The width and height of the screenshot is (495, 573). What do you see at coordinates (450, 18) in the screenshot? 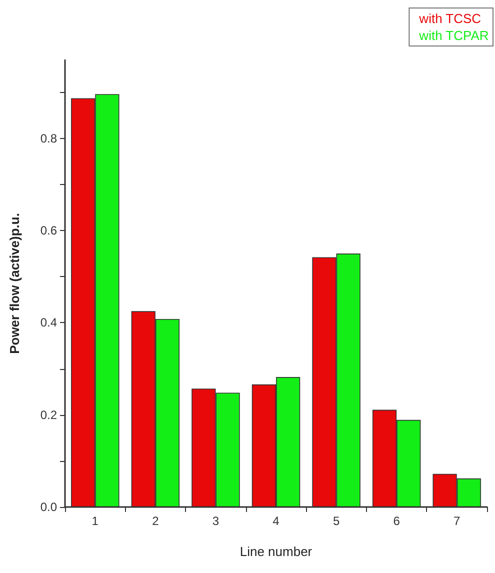
I see `text: with TCSC` at bounding box center [450, 18].